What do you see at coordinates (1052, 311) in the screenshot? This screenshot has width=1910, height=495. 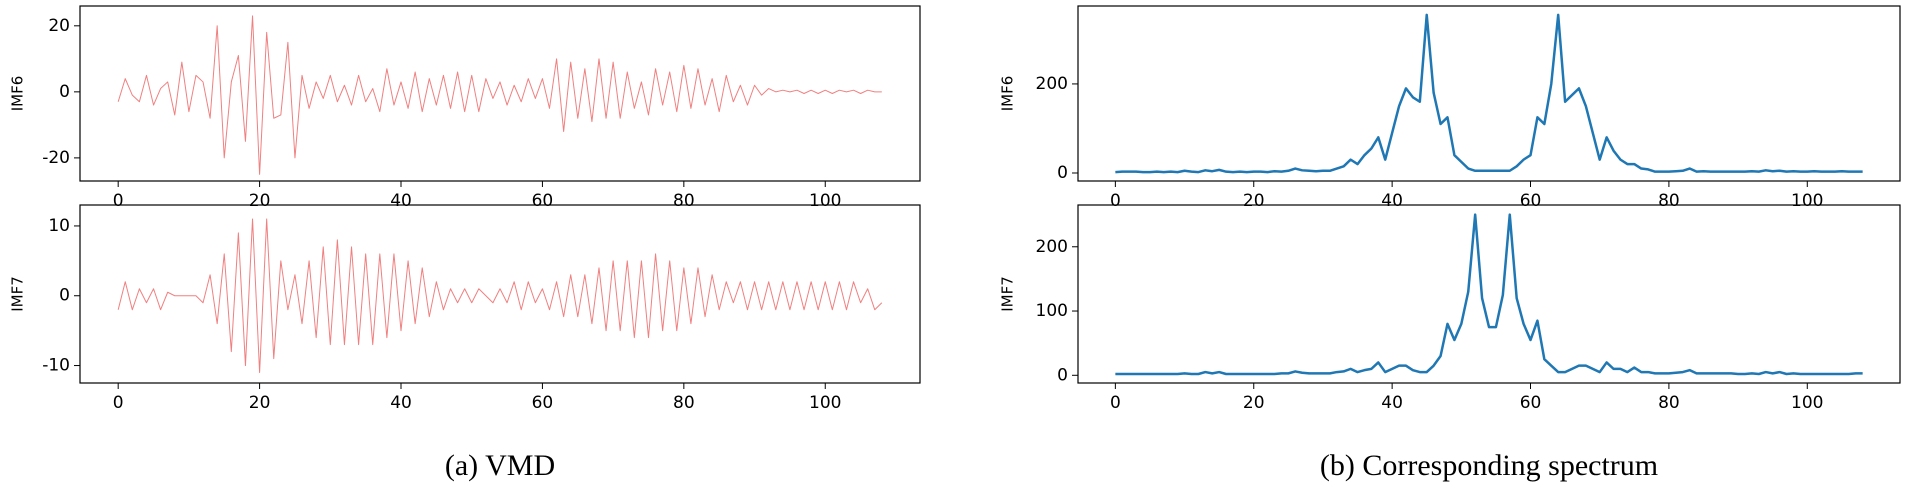 I see `y-tick-label: 100` at bounding box center [1052, 311].